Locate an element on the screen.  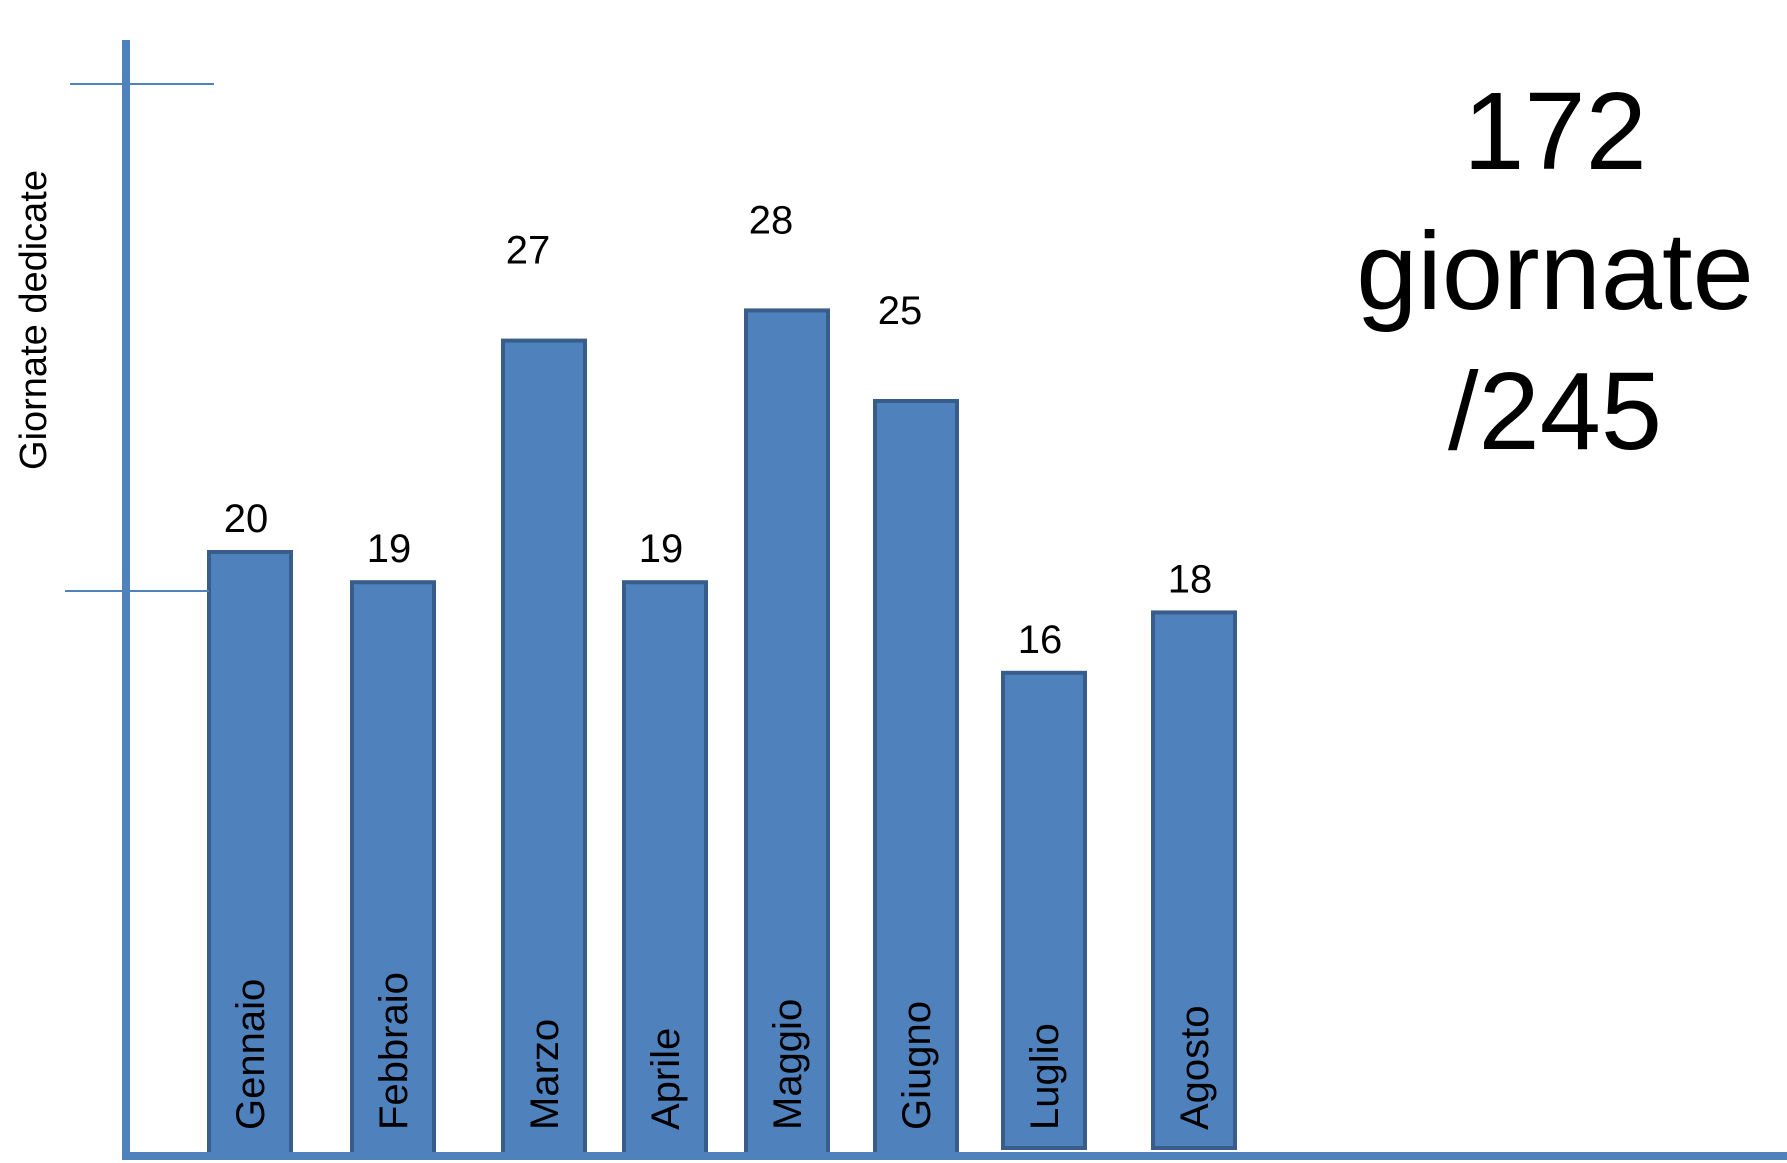
summary-total: 172 giornate /245 is located at coordinates (1555, 272).